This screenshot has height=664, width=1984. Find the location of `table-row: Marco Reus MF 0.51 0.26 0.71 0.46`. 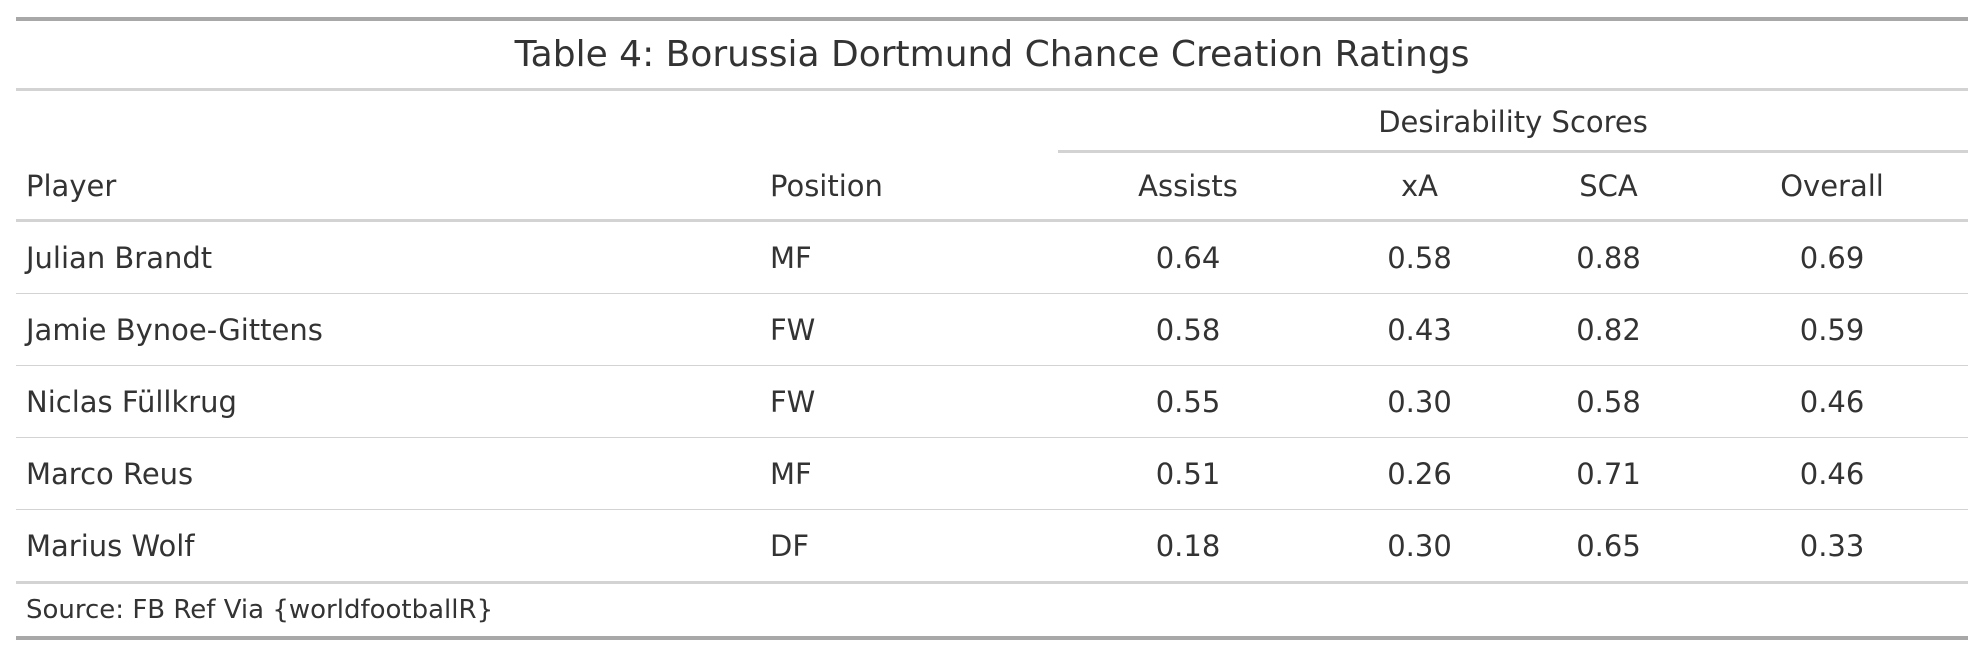

table-row: Marco Reus MF 0.51 0.26 0.71 0.46 is located at coordinates (992, 473).